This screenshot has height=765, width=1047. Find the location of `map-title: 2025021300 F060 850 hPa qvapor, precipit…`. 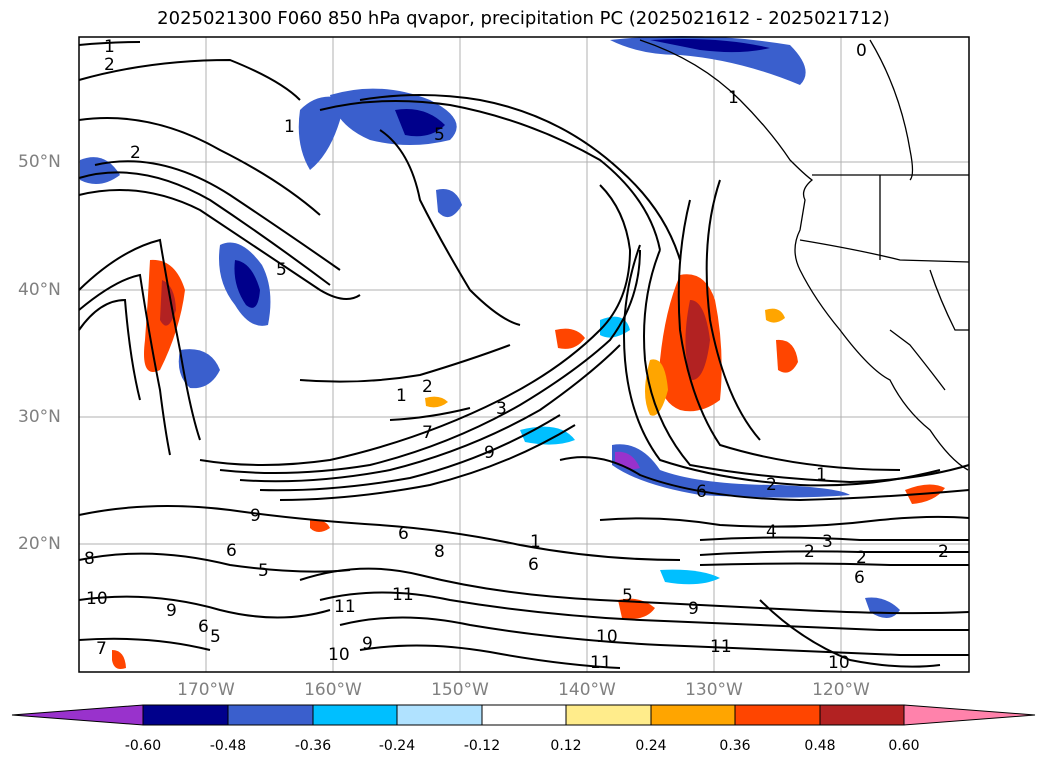

map-title: 2025021300 F060 850 hPa qvapor, precipit… is located at coordinates (523, 18).